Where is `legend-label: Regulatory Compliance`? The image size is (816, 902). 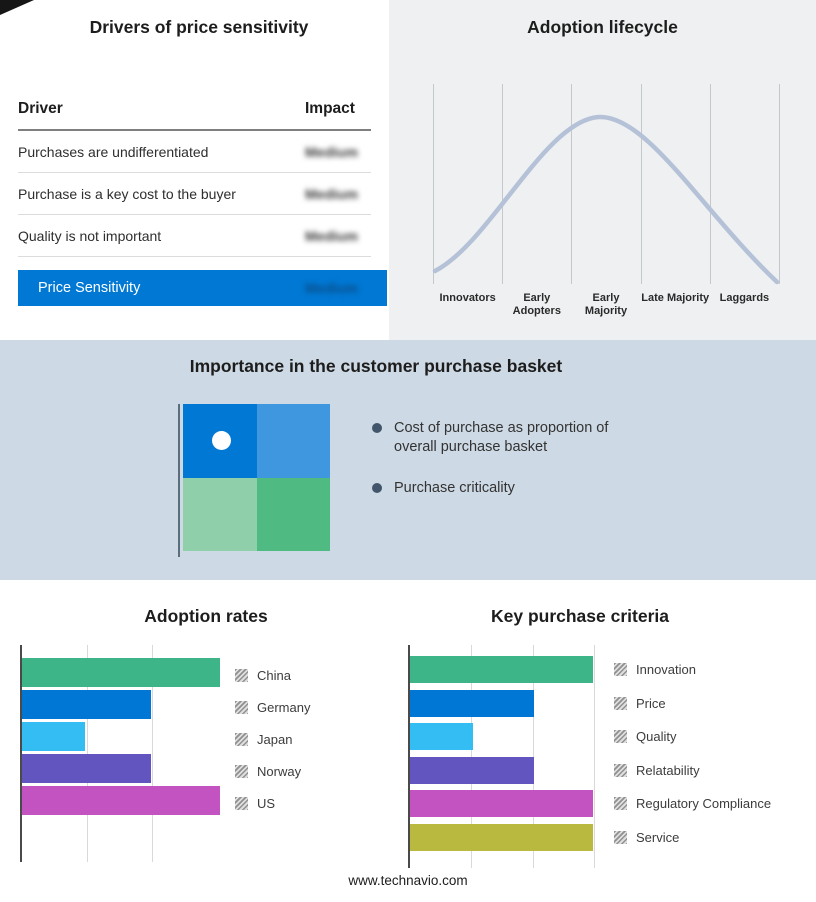 legend-label: Regulatory Compliance is located at coordinates (704, 804).